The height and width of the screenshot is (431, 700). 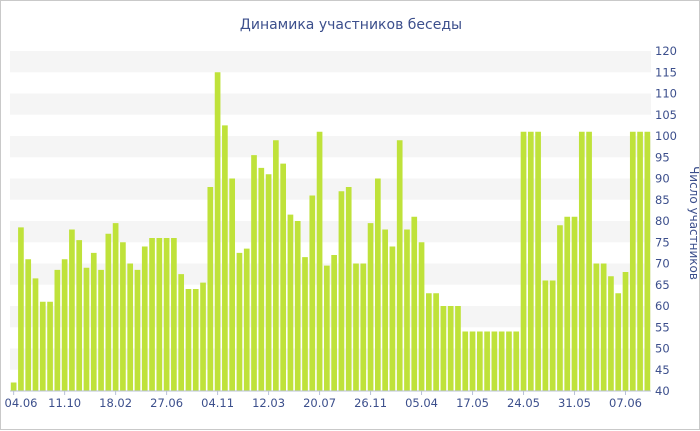 What do you see at coordinates (115, 403) in the screenshot?
I see `x-tick-label: 18.02` at bounding box center [115, 403].